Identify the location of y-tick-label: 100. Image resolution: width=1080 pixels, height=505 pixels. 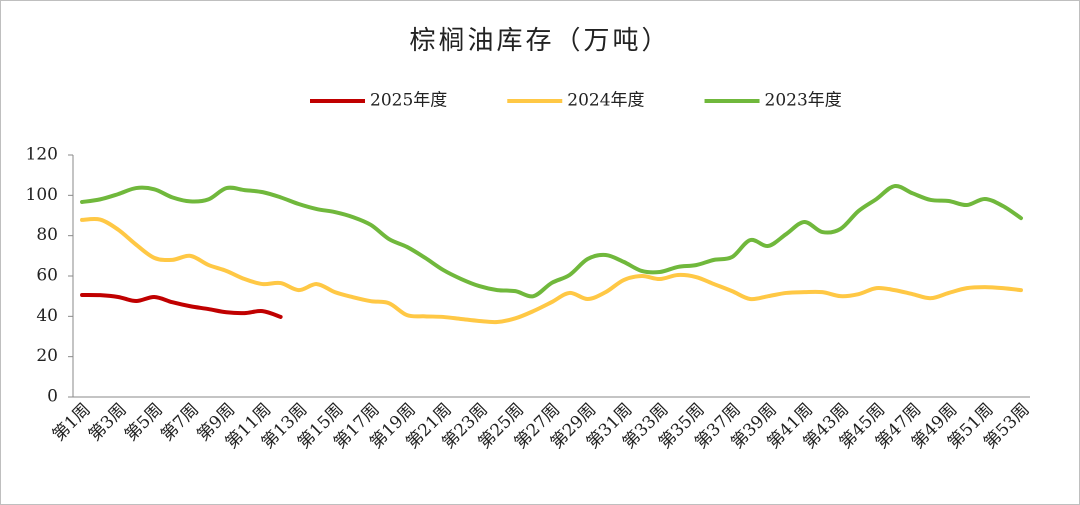
(42, 195).